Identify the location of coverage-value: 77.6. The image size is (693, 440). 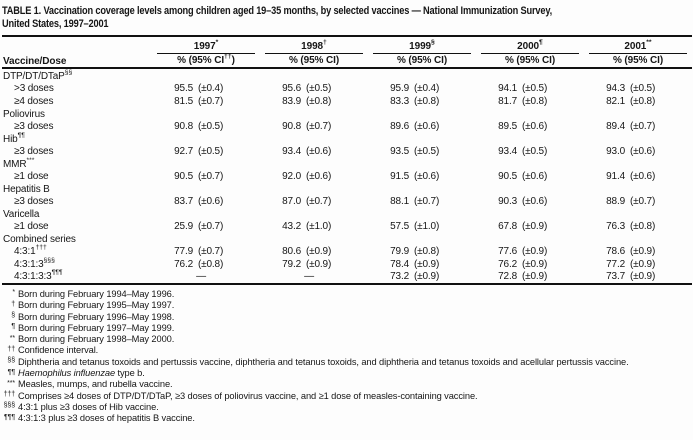
(507, 252).